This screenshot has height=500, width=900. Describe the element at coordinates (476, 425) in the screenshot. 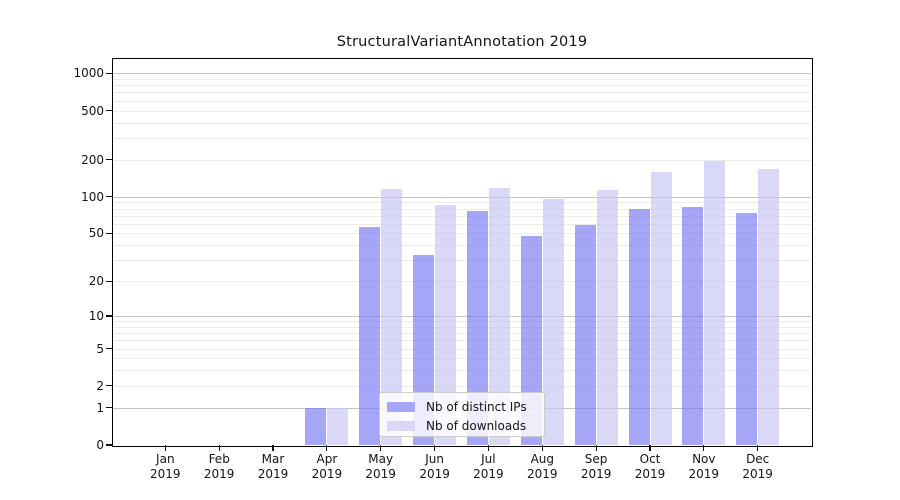

I see `legend-label-downloads: Nb of downloads` at that location.